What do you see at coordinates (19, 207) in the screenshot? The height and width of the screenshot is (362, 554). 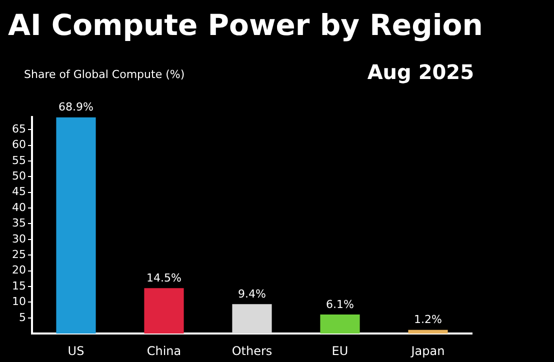 I see `y-tick-label: 40` at bounding box center [19, 207].